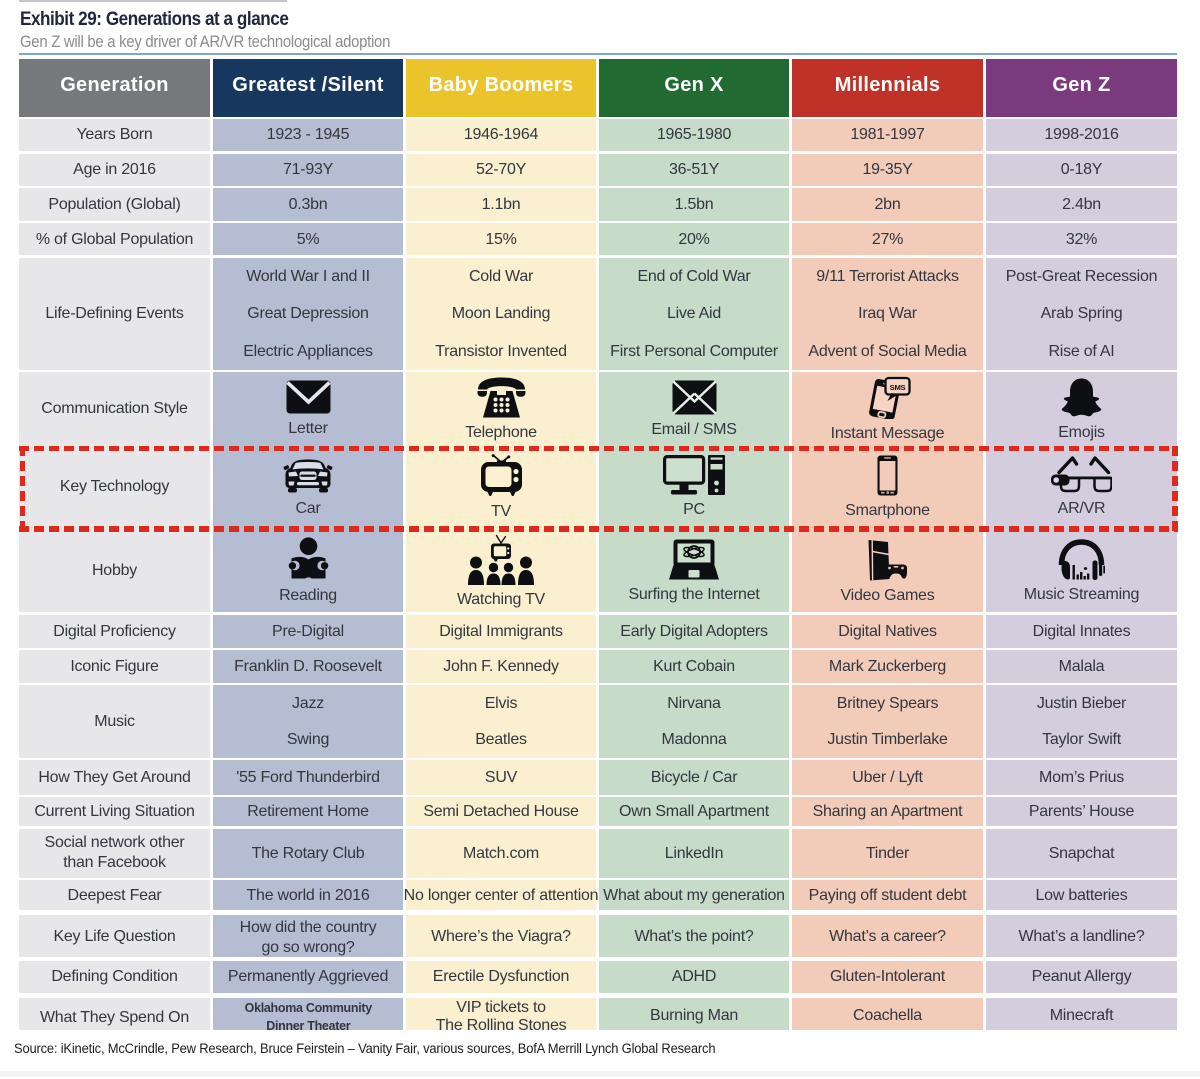 The height and width of the screenshot is (1079, 1200). I want to click on svg-text: SMS, so click(897, 387).